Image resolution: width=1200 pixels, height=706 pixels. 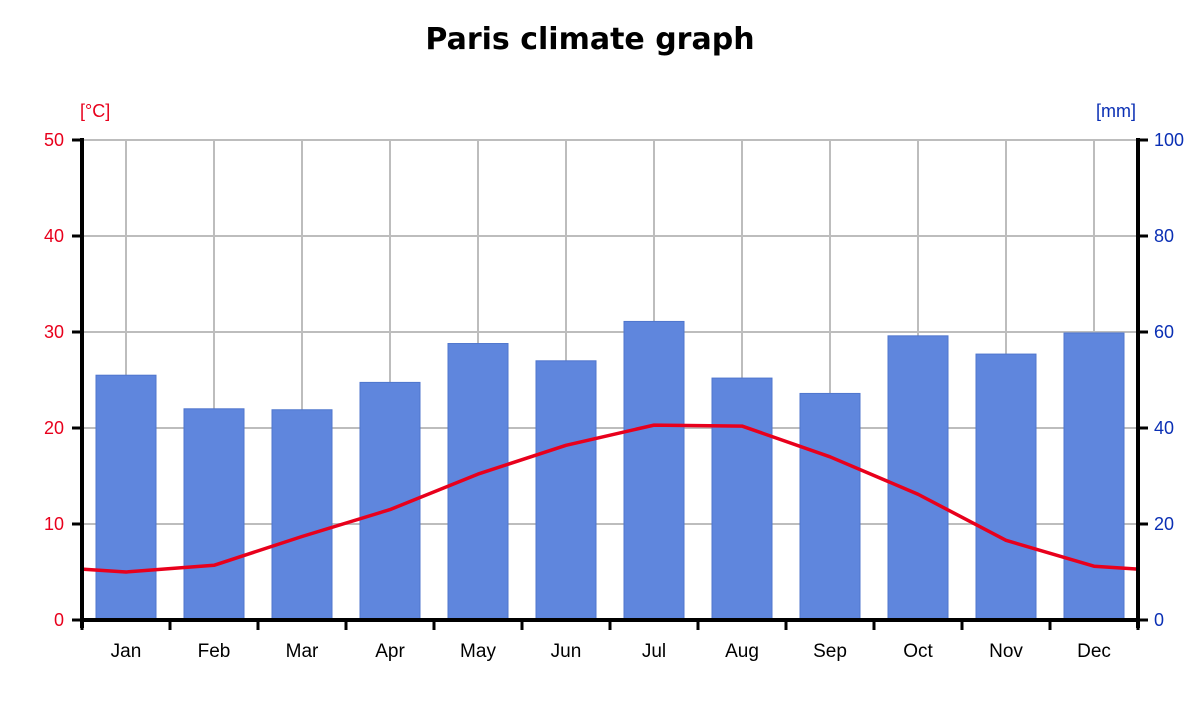 I want to click on right-tick-label: 20, so click(x=1164, y=524).